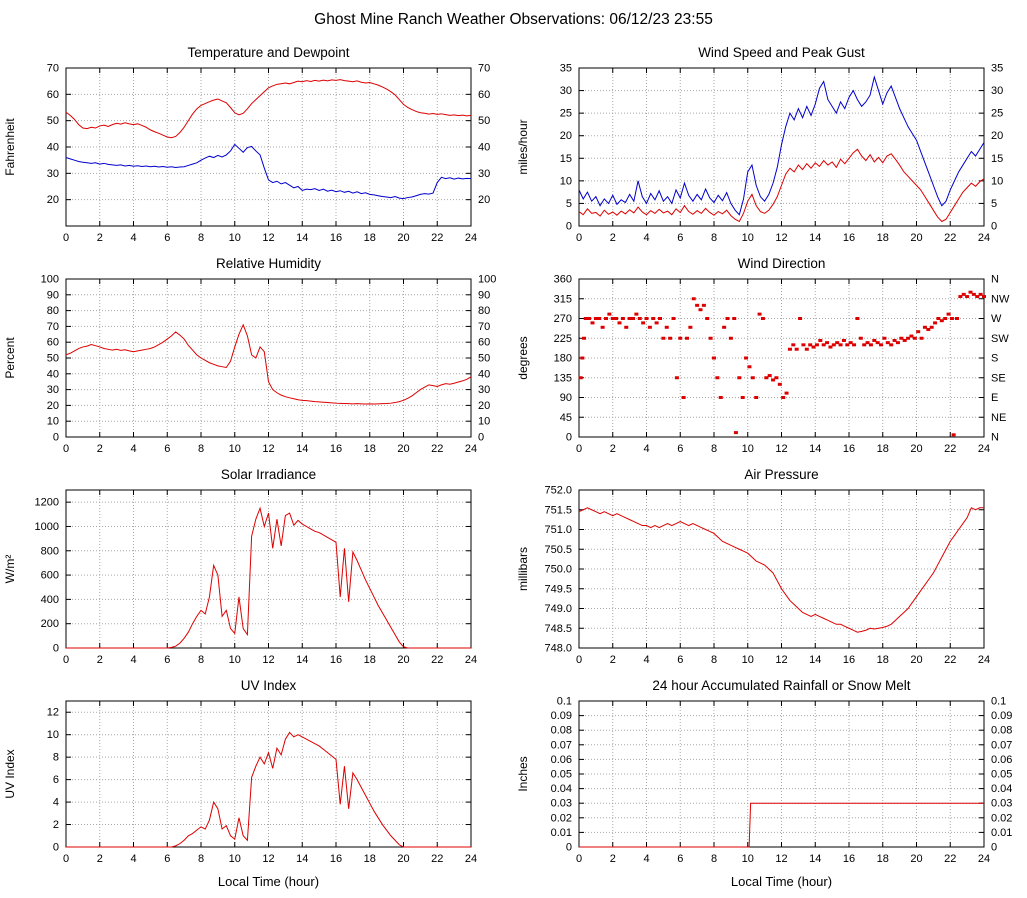 The image size is (1027, 898). Describe the element at coordinates (558, 649) in the screenshot. I see `y-tick-label: 748.0` at that location.